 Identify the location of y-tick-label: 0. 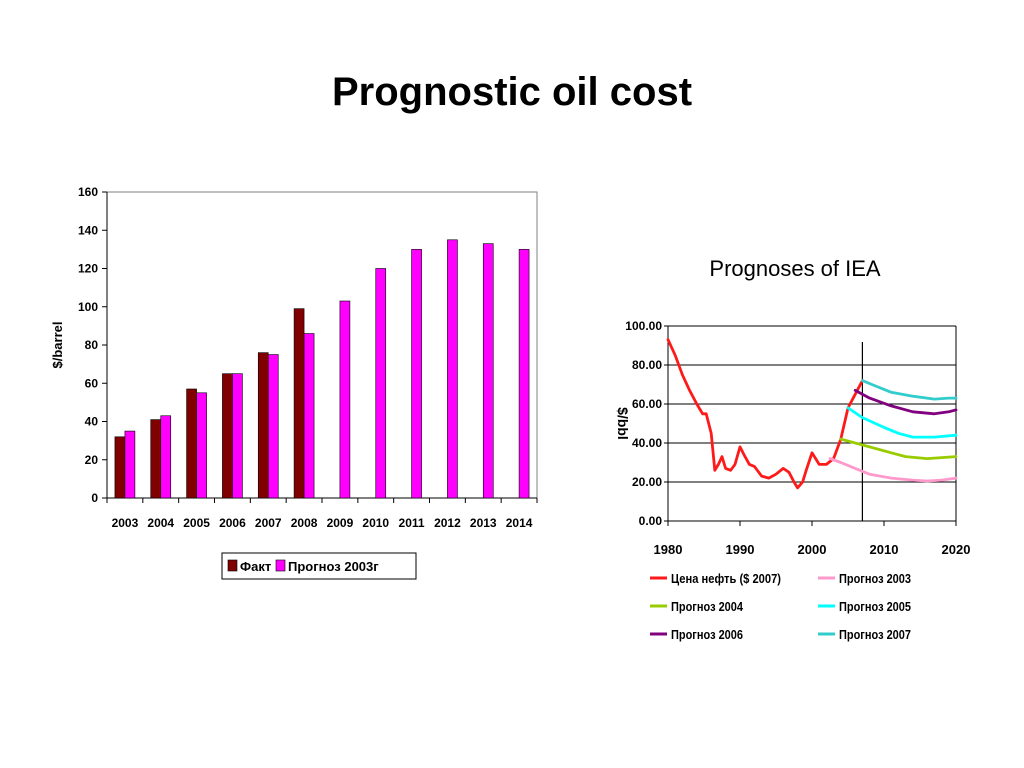
(94, 498).